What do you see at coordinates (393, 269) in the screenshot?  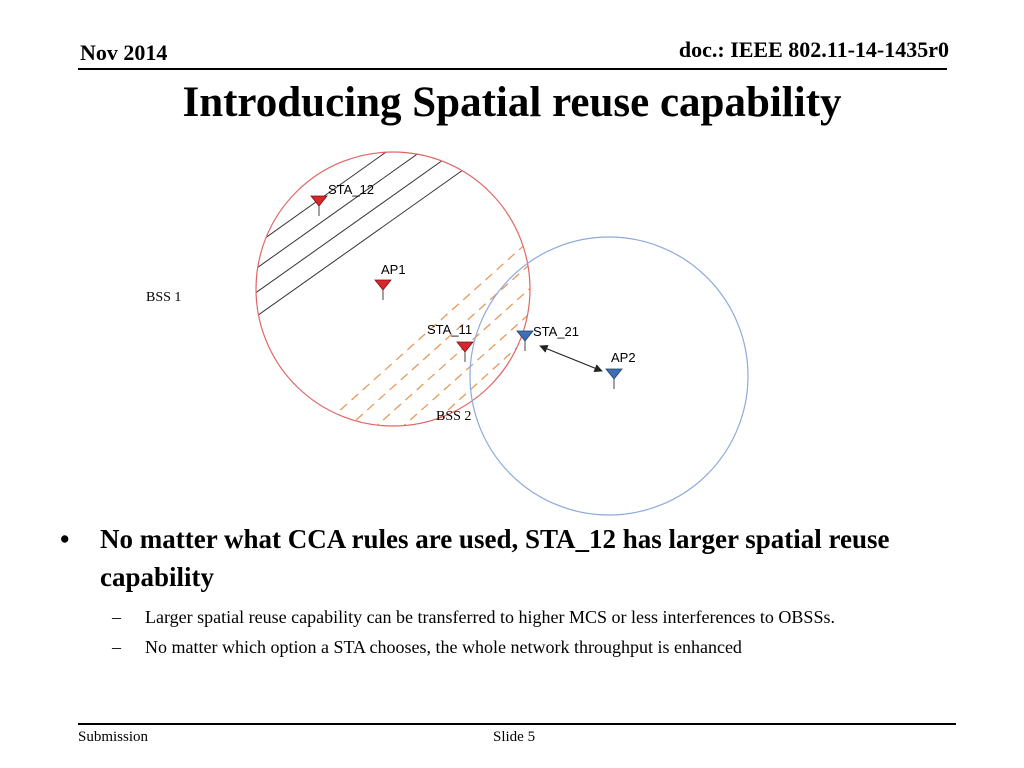 I see `ap1-label: AP1` at bounding box center [393, 269].